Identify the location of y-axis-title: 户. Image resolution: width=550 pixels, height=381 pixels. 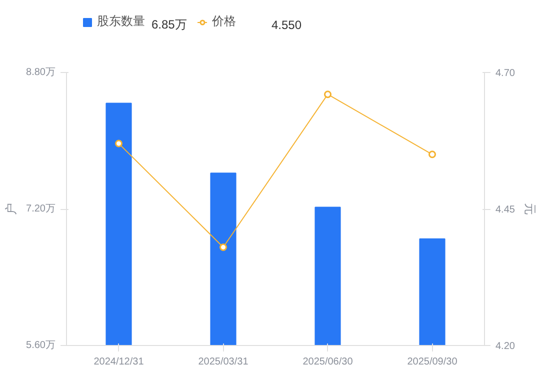
(11, 209).